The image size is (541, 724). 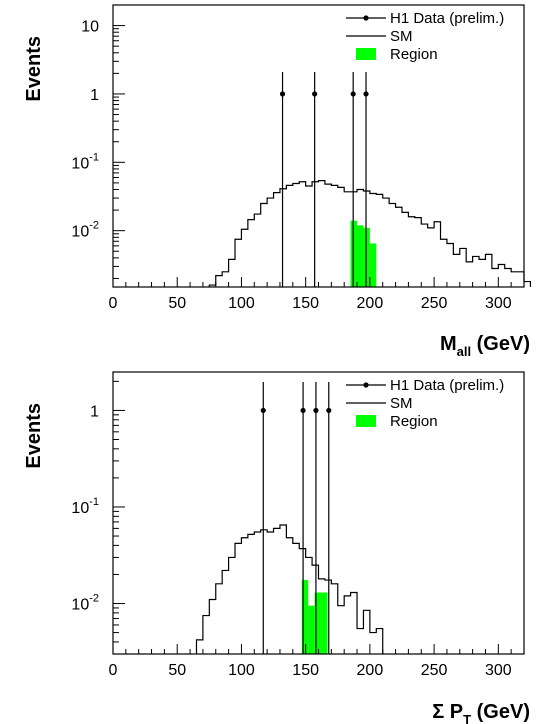 I want to click on x-axis-title: Σ PT (GeV), so click(x=481, y=712).